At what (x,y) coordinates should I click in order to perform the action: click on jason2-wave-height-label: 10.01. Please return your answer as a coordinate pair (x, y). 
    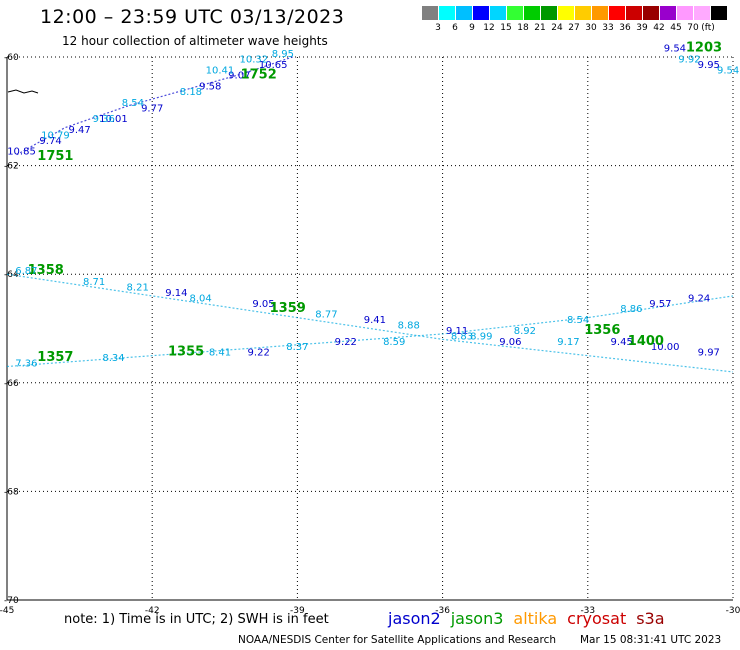
    Looking at the image, I should click on (113, 119).